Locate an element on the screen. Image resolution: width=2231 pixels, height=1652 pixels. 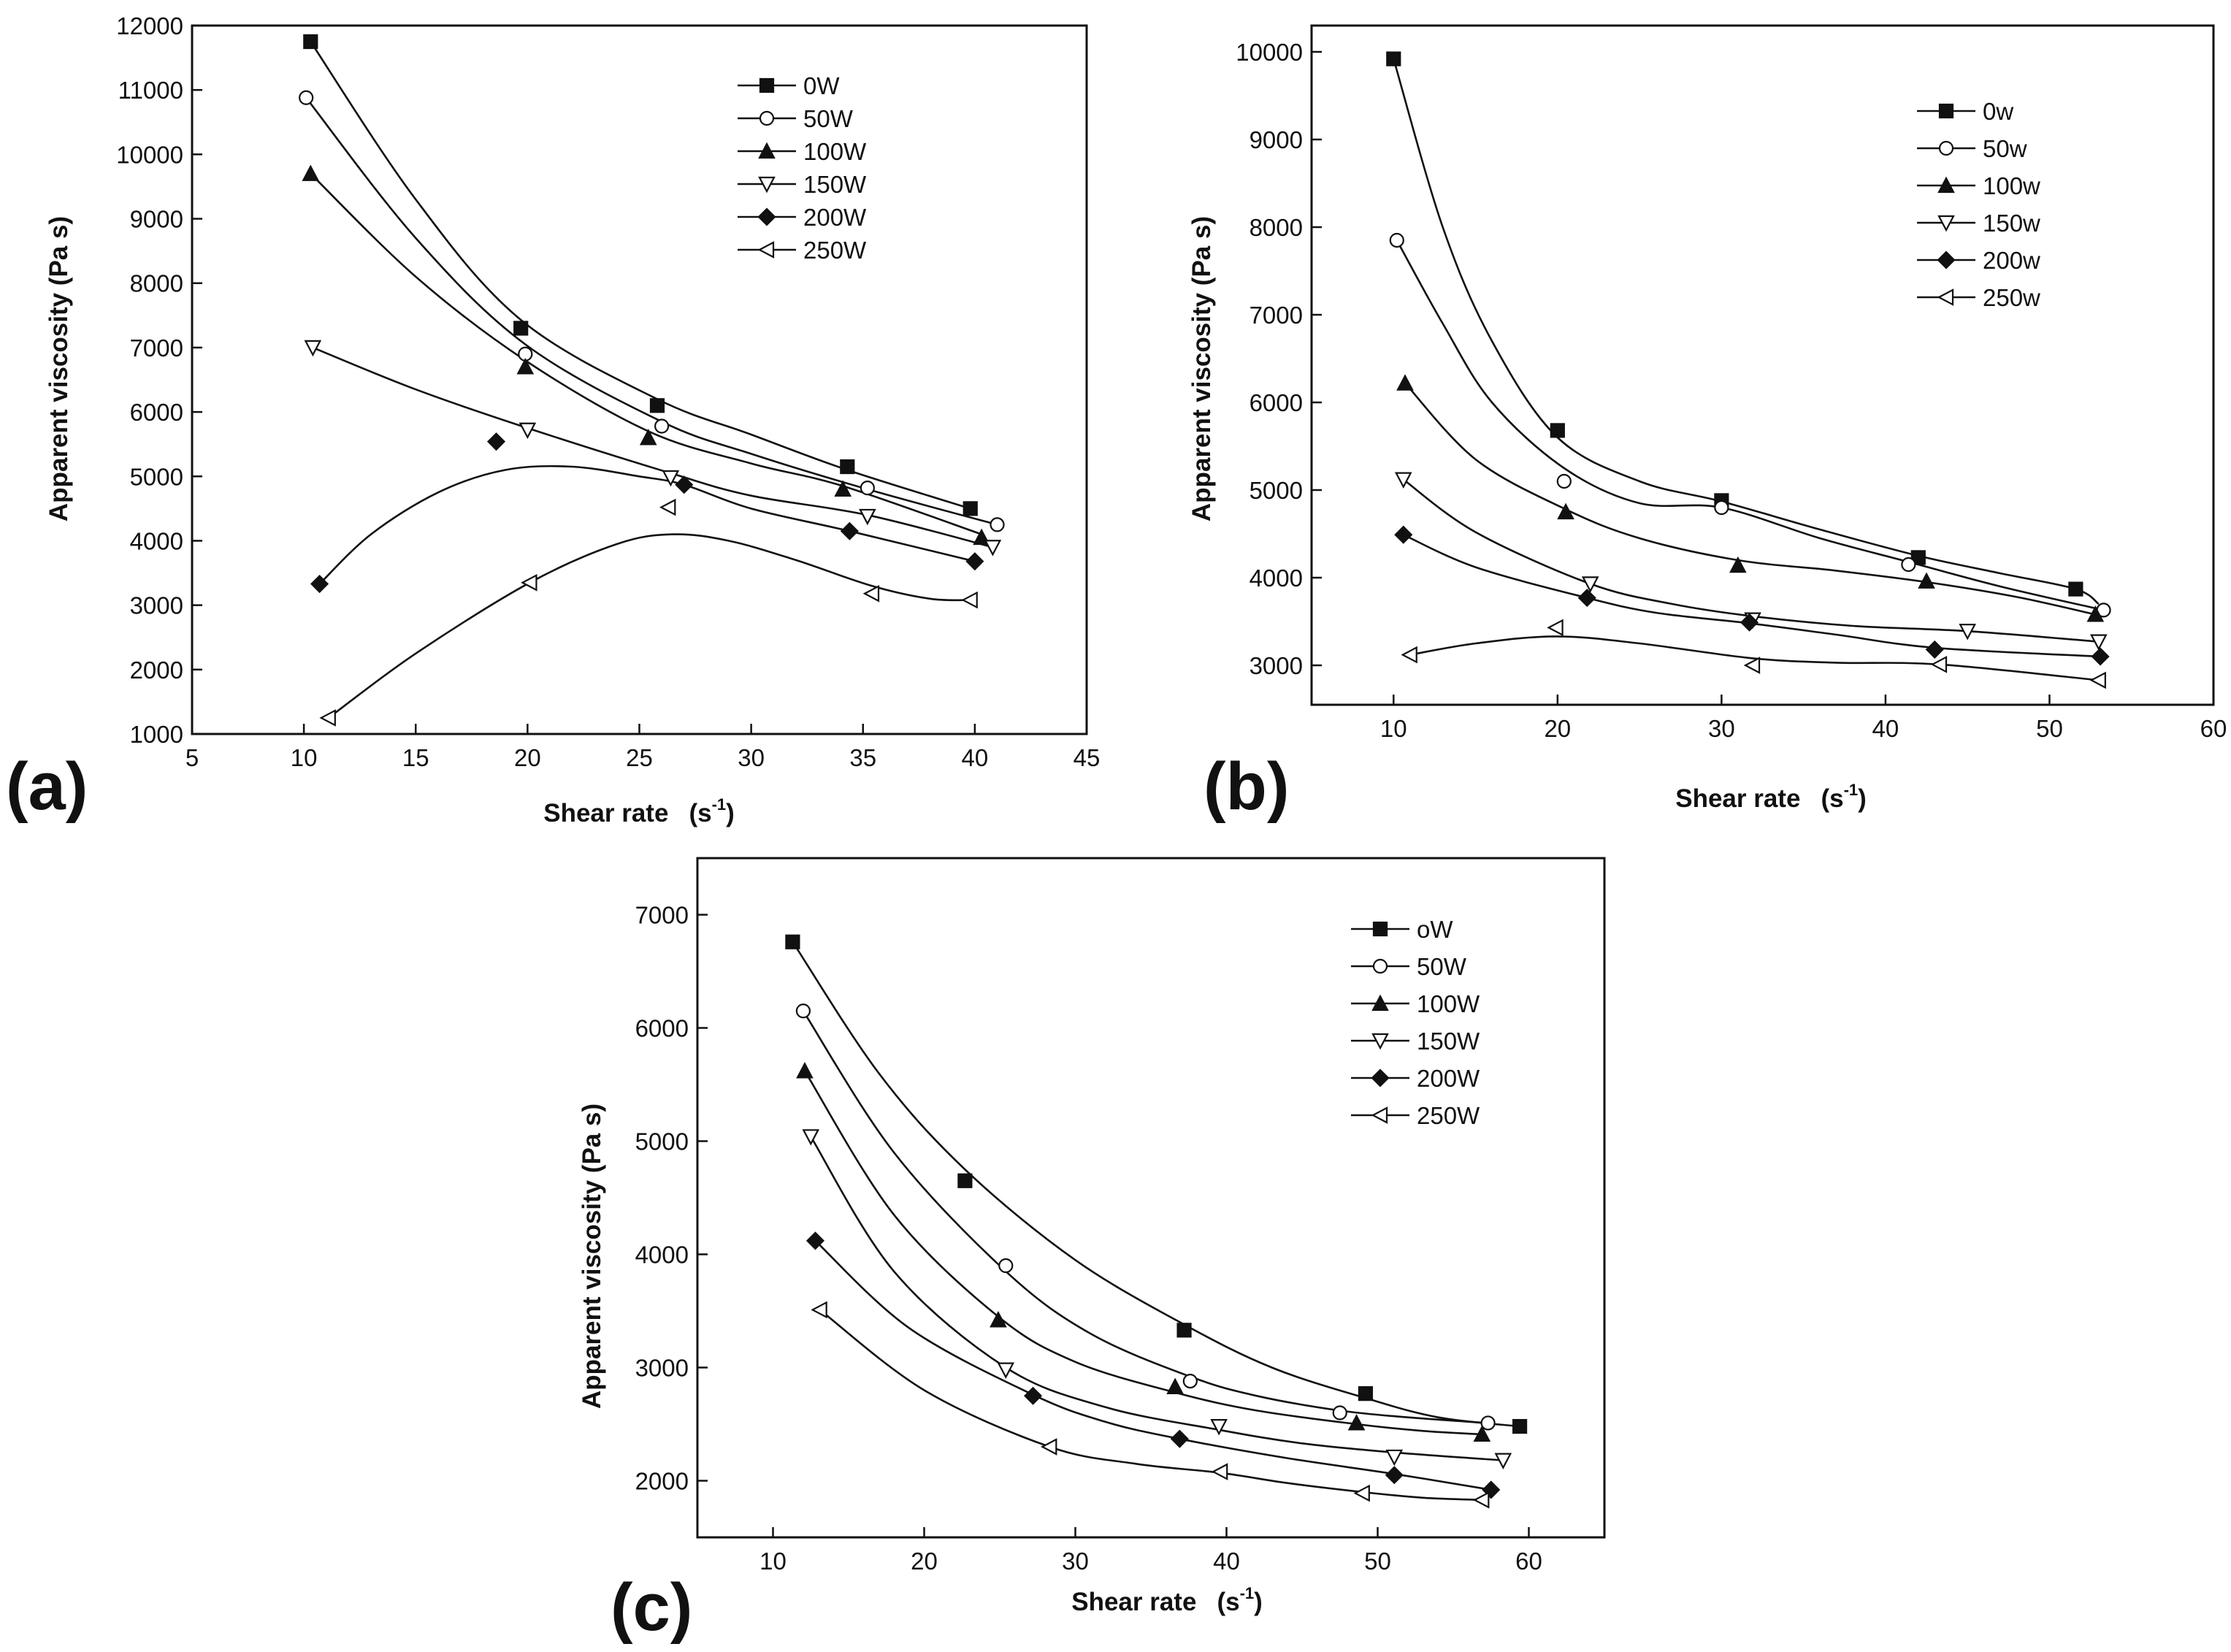
x-tick-label-c: 40 is located at coordinates (1226, 1561).